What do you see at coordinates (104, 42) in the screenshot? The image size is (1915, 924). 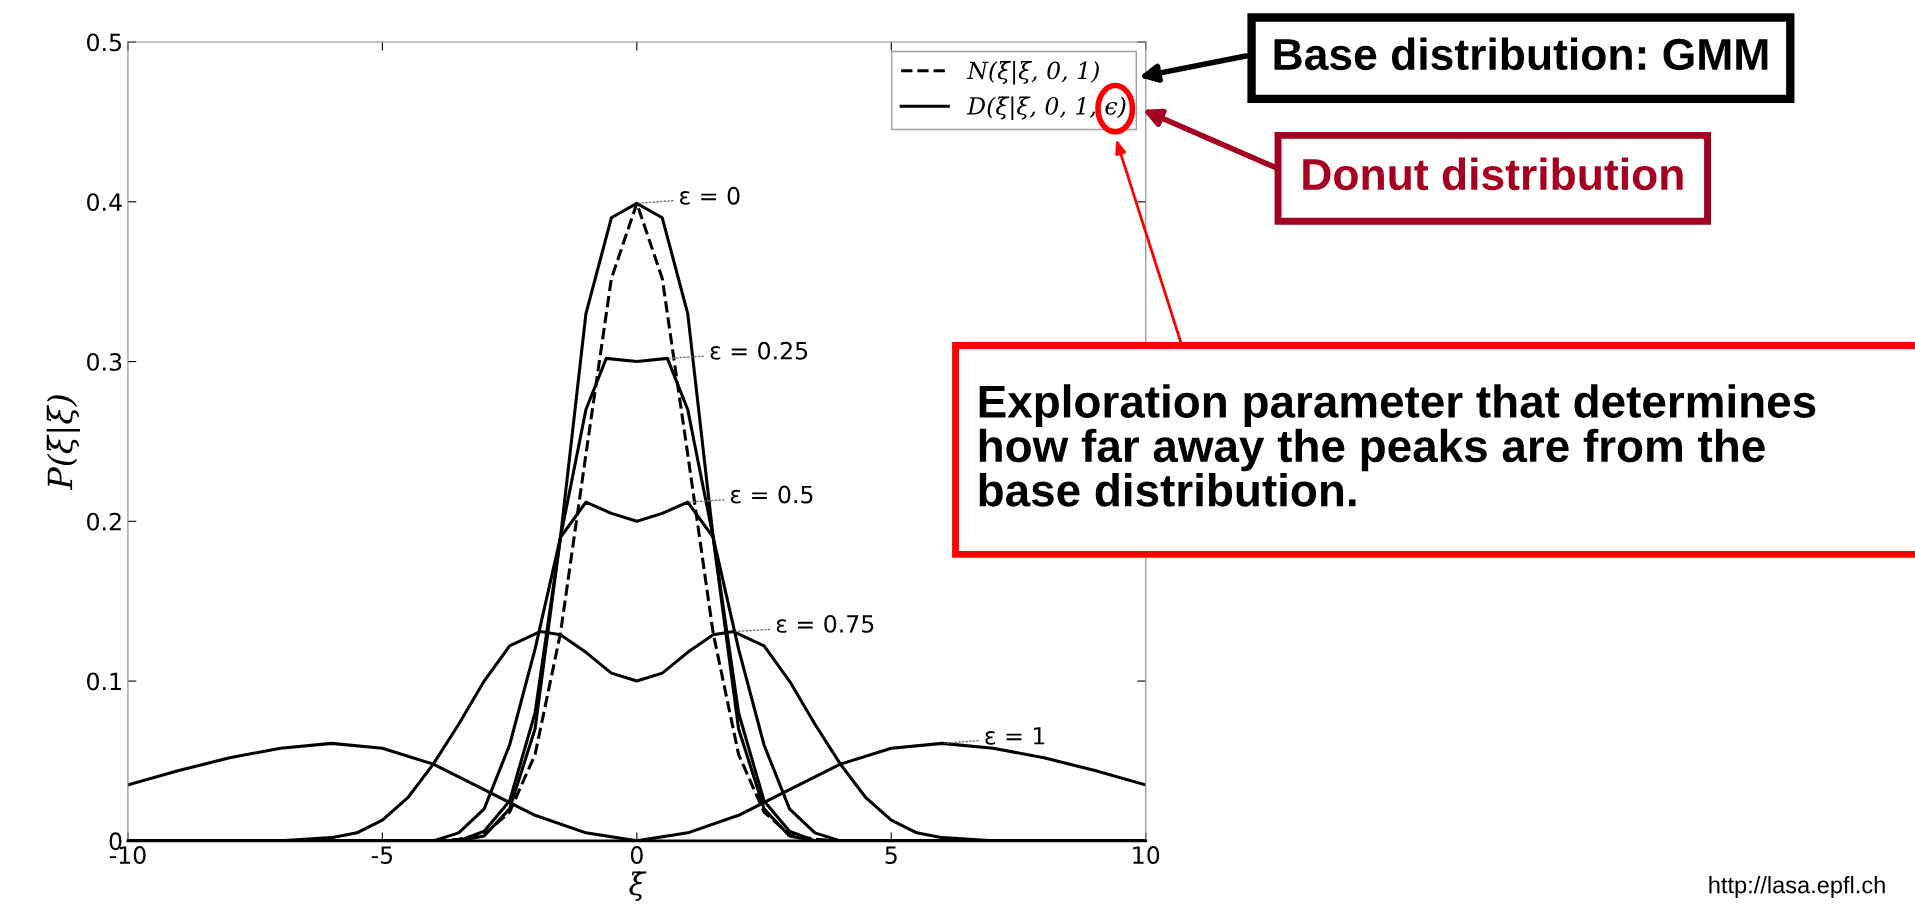 I see `y-tick-label: 0.5` at bounding box center [104, 42].